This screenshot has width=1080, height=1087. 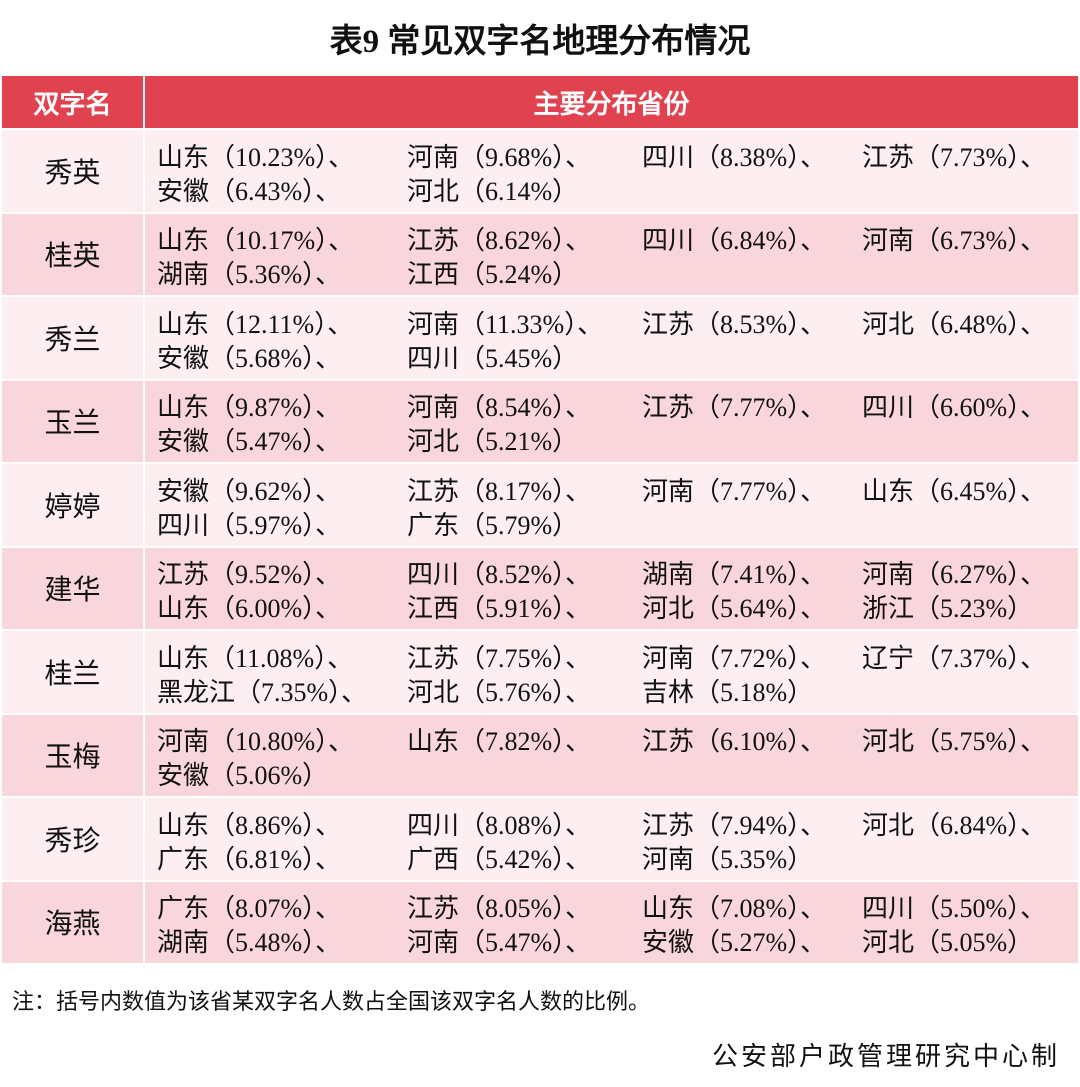 I want to click on province-entry: 河南（6.27%）、, so click(x=954, y=575).